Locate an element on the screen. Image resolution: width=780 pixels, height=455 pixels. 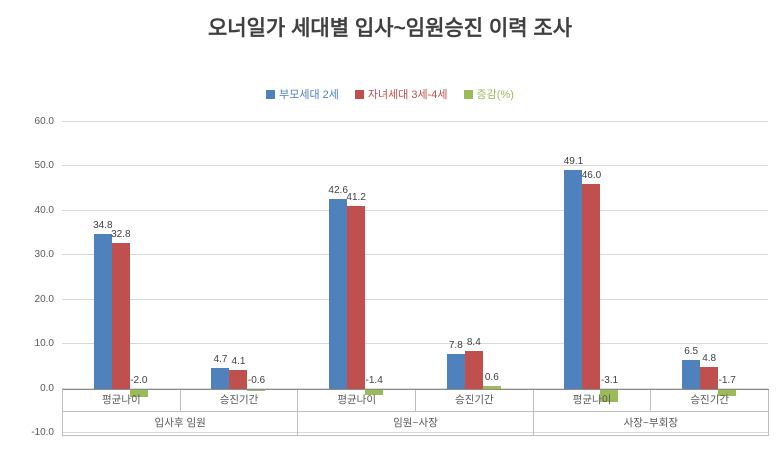
legend-item: 증감(%) is located at coordinates (488, 94).